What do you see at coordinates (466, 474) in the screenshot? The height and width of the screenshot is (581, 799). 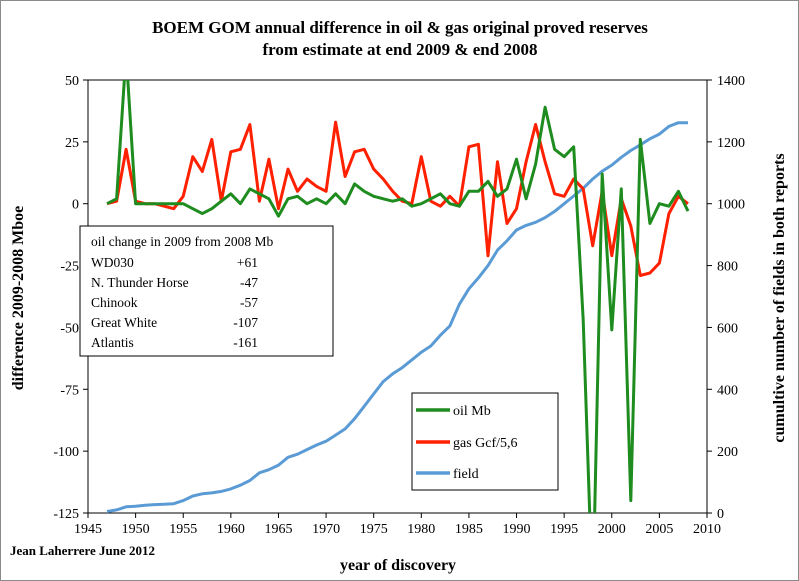 I see `legend-label-field: field` at bounding box center [466, 474].